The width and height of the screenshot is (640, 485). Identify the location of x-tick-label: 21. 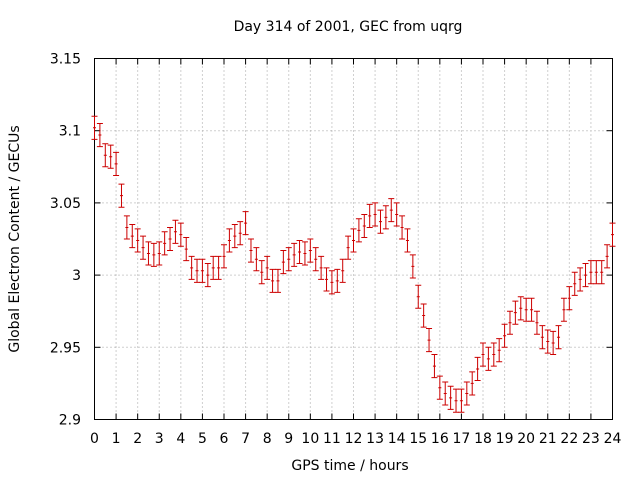
(548, 439).